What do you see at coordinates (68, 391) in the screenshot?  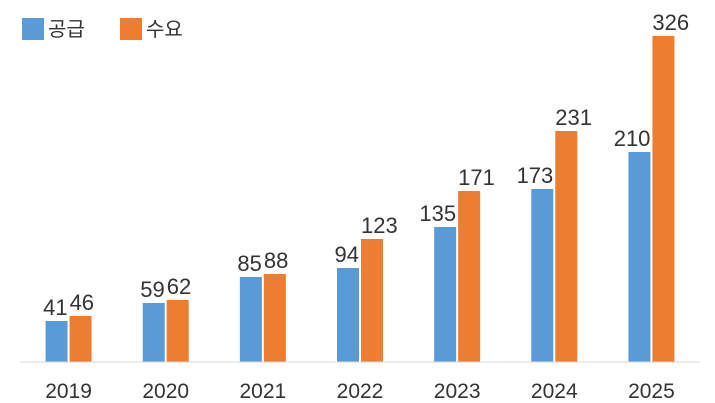 I see `x-tick-label-2019: 2019` at bounding box center [68, 391].